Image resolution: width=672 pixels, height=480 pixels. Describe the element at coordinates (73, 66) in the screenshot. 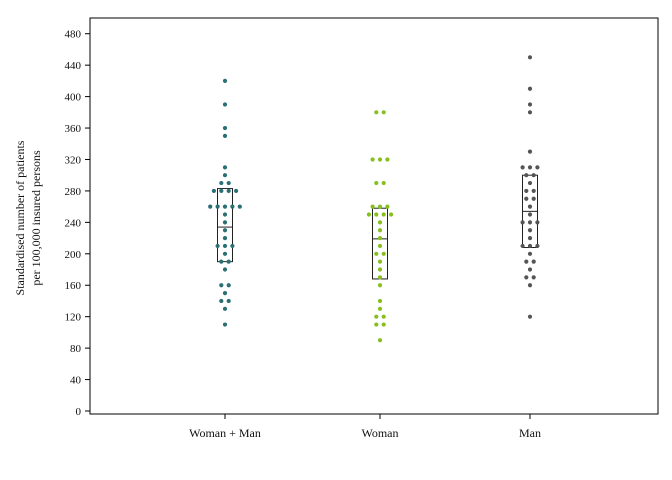

I see `y-tick-label: 440` at that location.